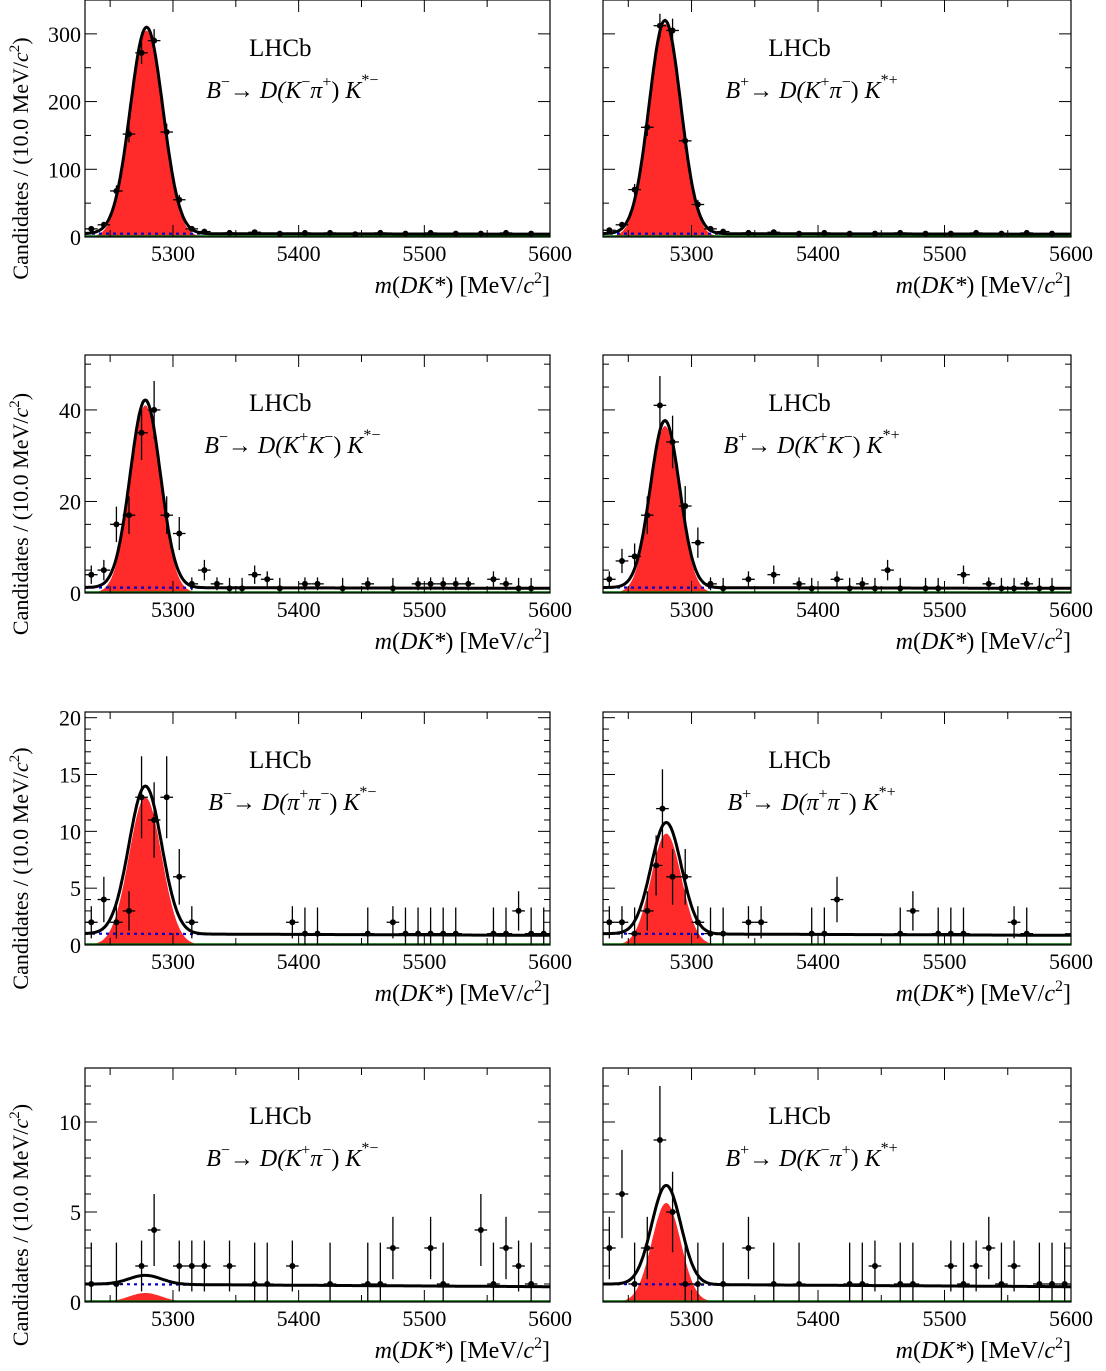  I want to click on plot-area, so click(837, 125).